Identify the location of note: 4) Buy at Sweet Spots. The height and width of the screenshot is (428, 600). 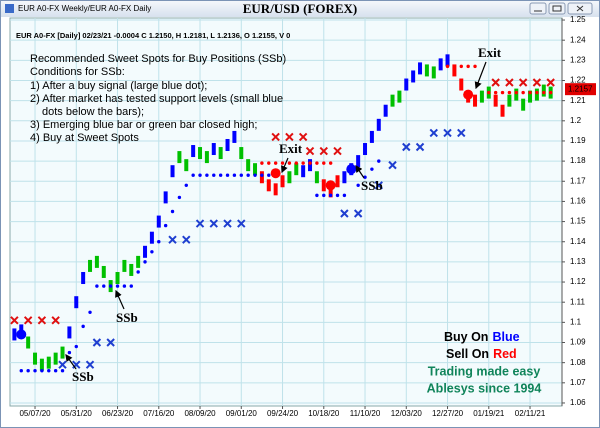
(84, 138).